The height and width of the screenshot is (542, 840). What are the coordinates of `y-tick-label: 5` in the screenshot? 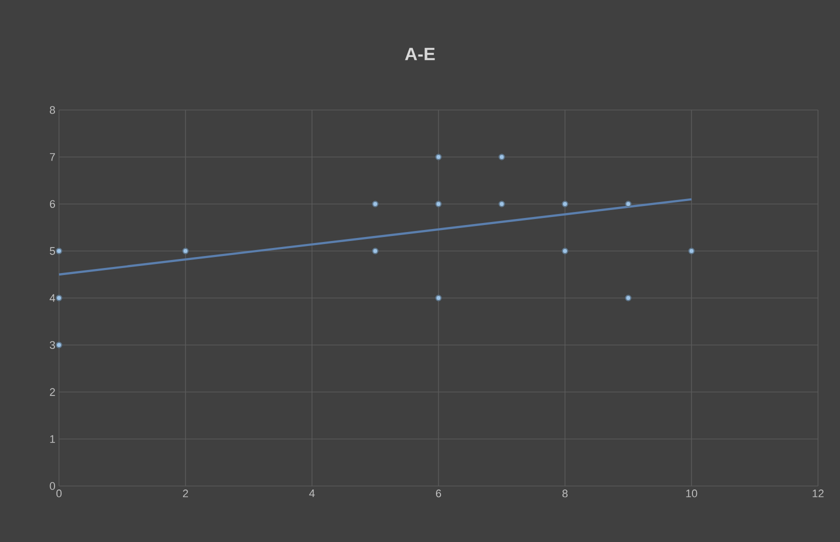 It's located at (53, 251).